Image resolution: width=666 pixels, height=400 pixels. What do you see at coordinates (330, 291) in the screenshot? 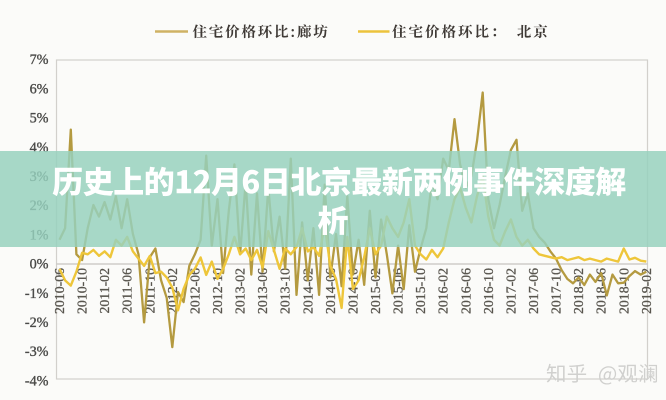
I see `svg-text: 2014-06` at bounding box center [330, 291].